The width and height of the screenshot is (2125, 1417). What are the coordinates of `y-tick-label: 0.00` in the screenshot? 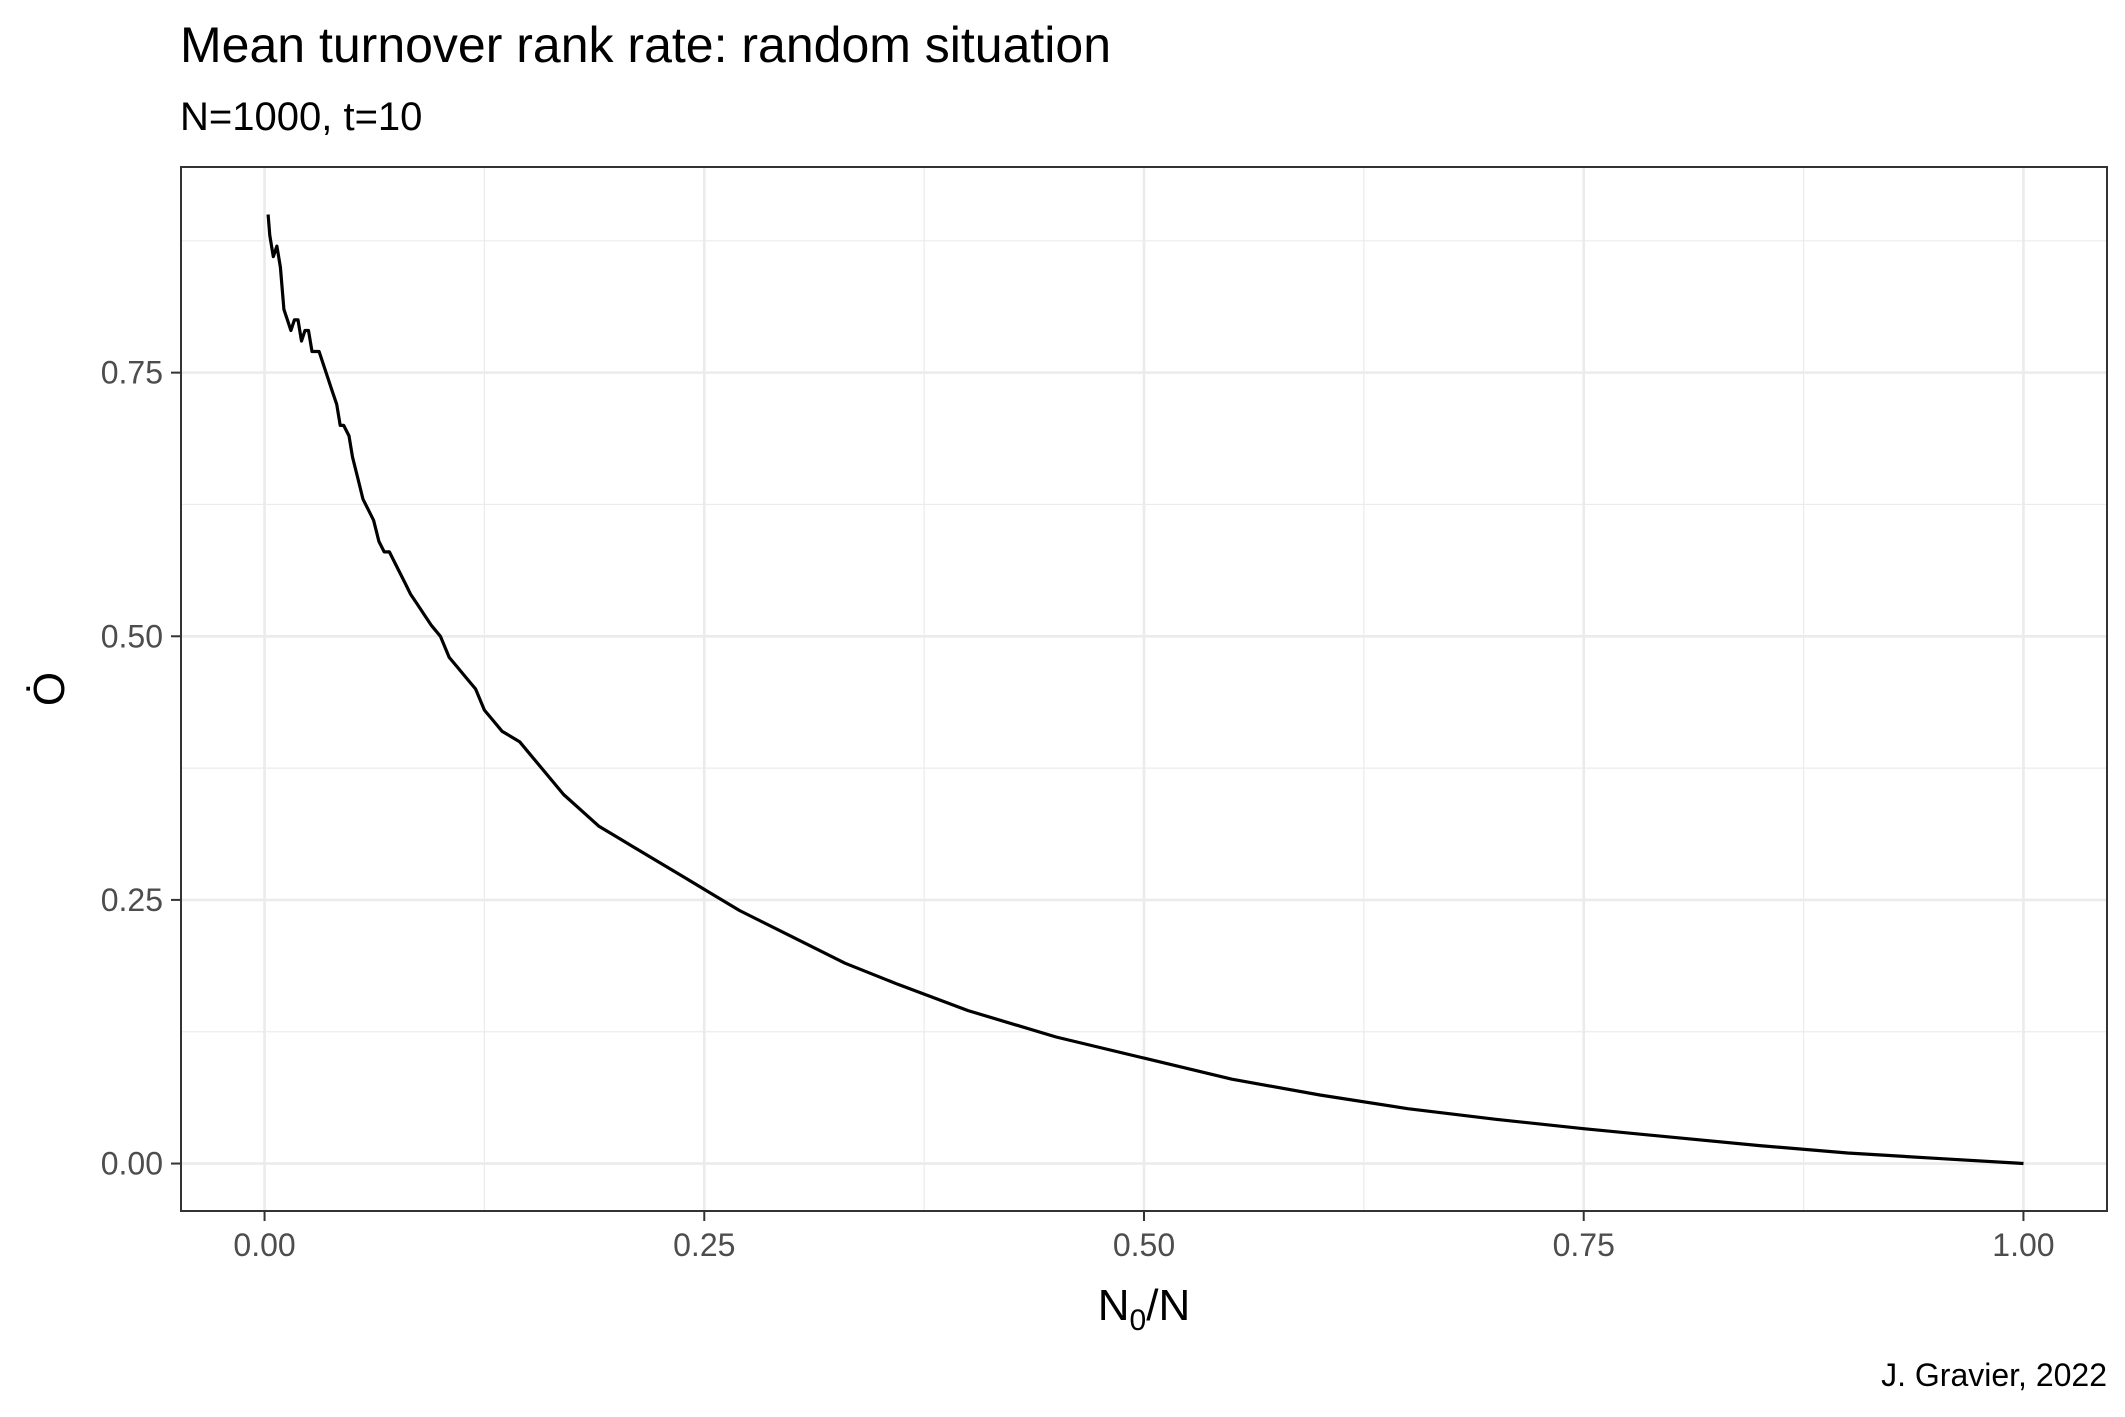 It's located at (132, 1164).